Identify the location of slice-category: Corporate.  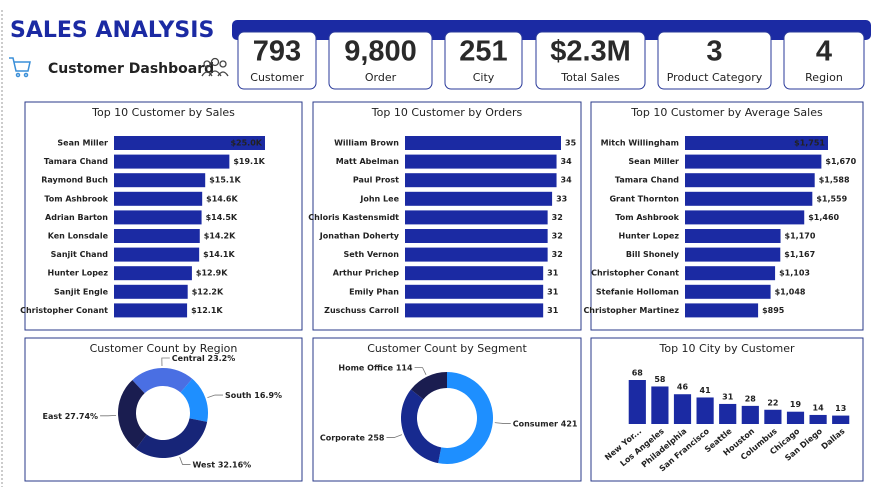
(343, 437).